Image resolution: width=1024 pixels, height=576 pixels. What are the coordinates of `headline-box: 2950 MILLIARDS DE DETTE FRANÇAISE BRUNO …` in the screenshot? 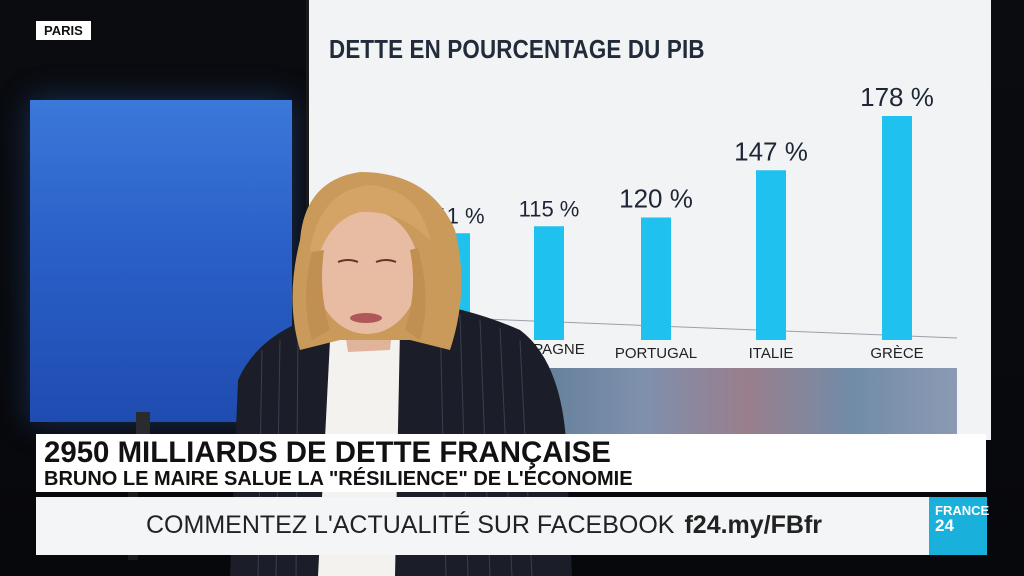 It's located at (511, 463).